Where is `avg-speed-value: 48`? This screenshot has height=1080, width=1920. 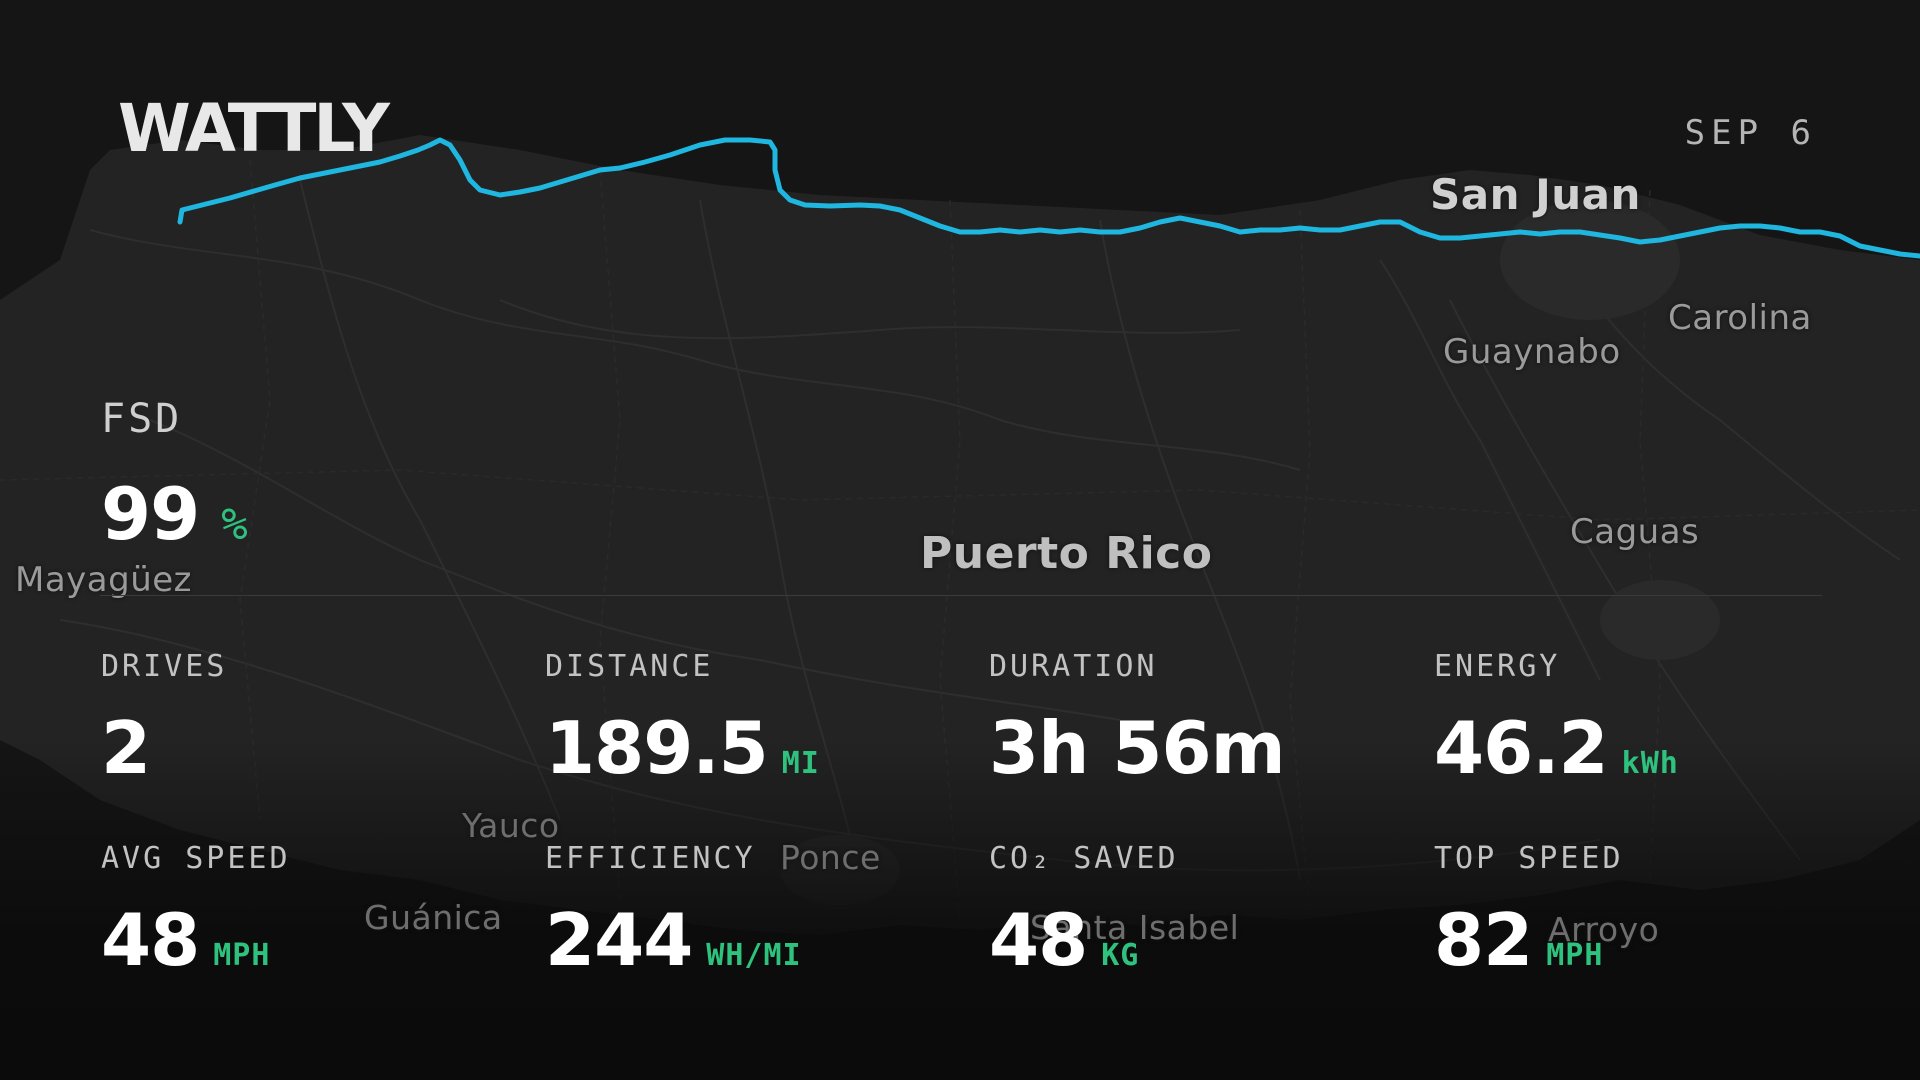 avg-speed-value: 48 is located at coordinates (150, 940).